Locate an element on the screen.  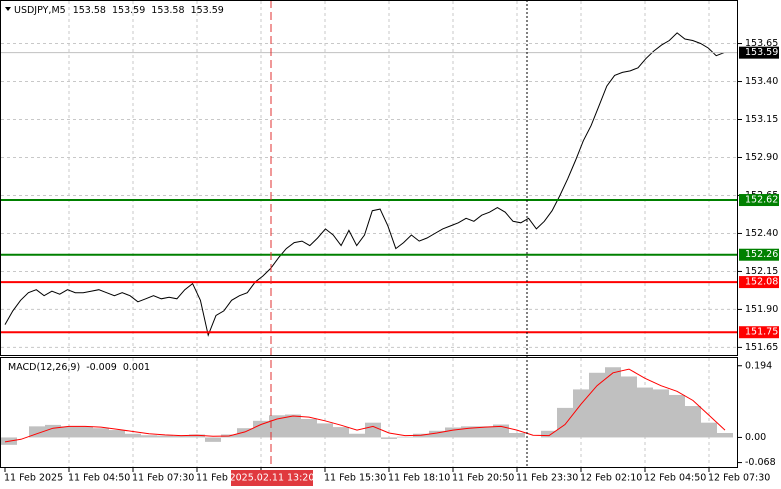
x-tick-label: 12 Feb 07:30 is located at coordinates (739, 478).